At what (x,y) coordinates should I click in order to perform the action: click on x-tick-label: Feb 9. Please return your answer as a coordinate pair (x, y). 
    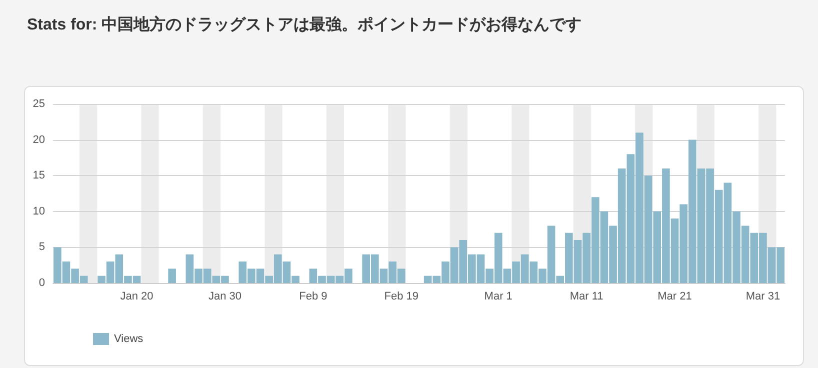
    Looking at the image, I should click on (313, 296).